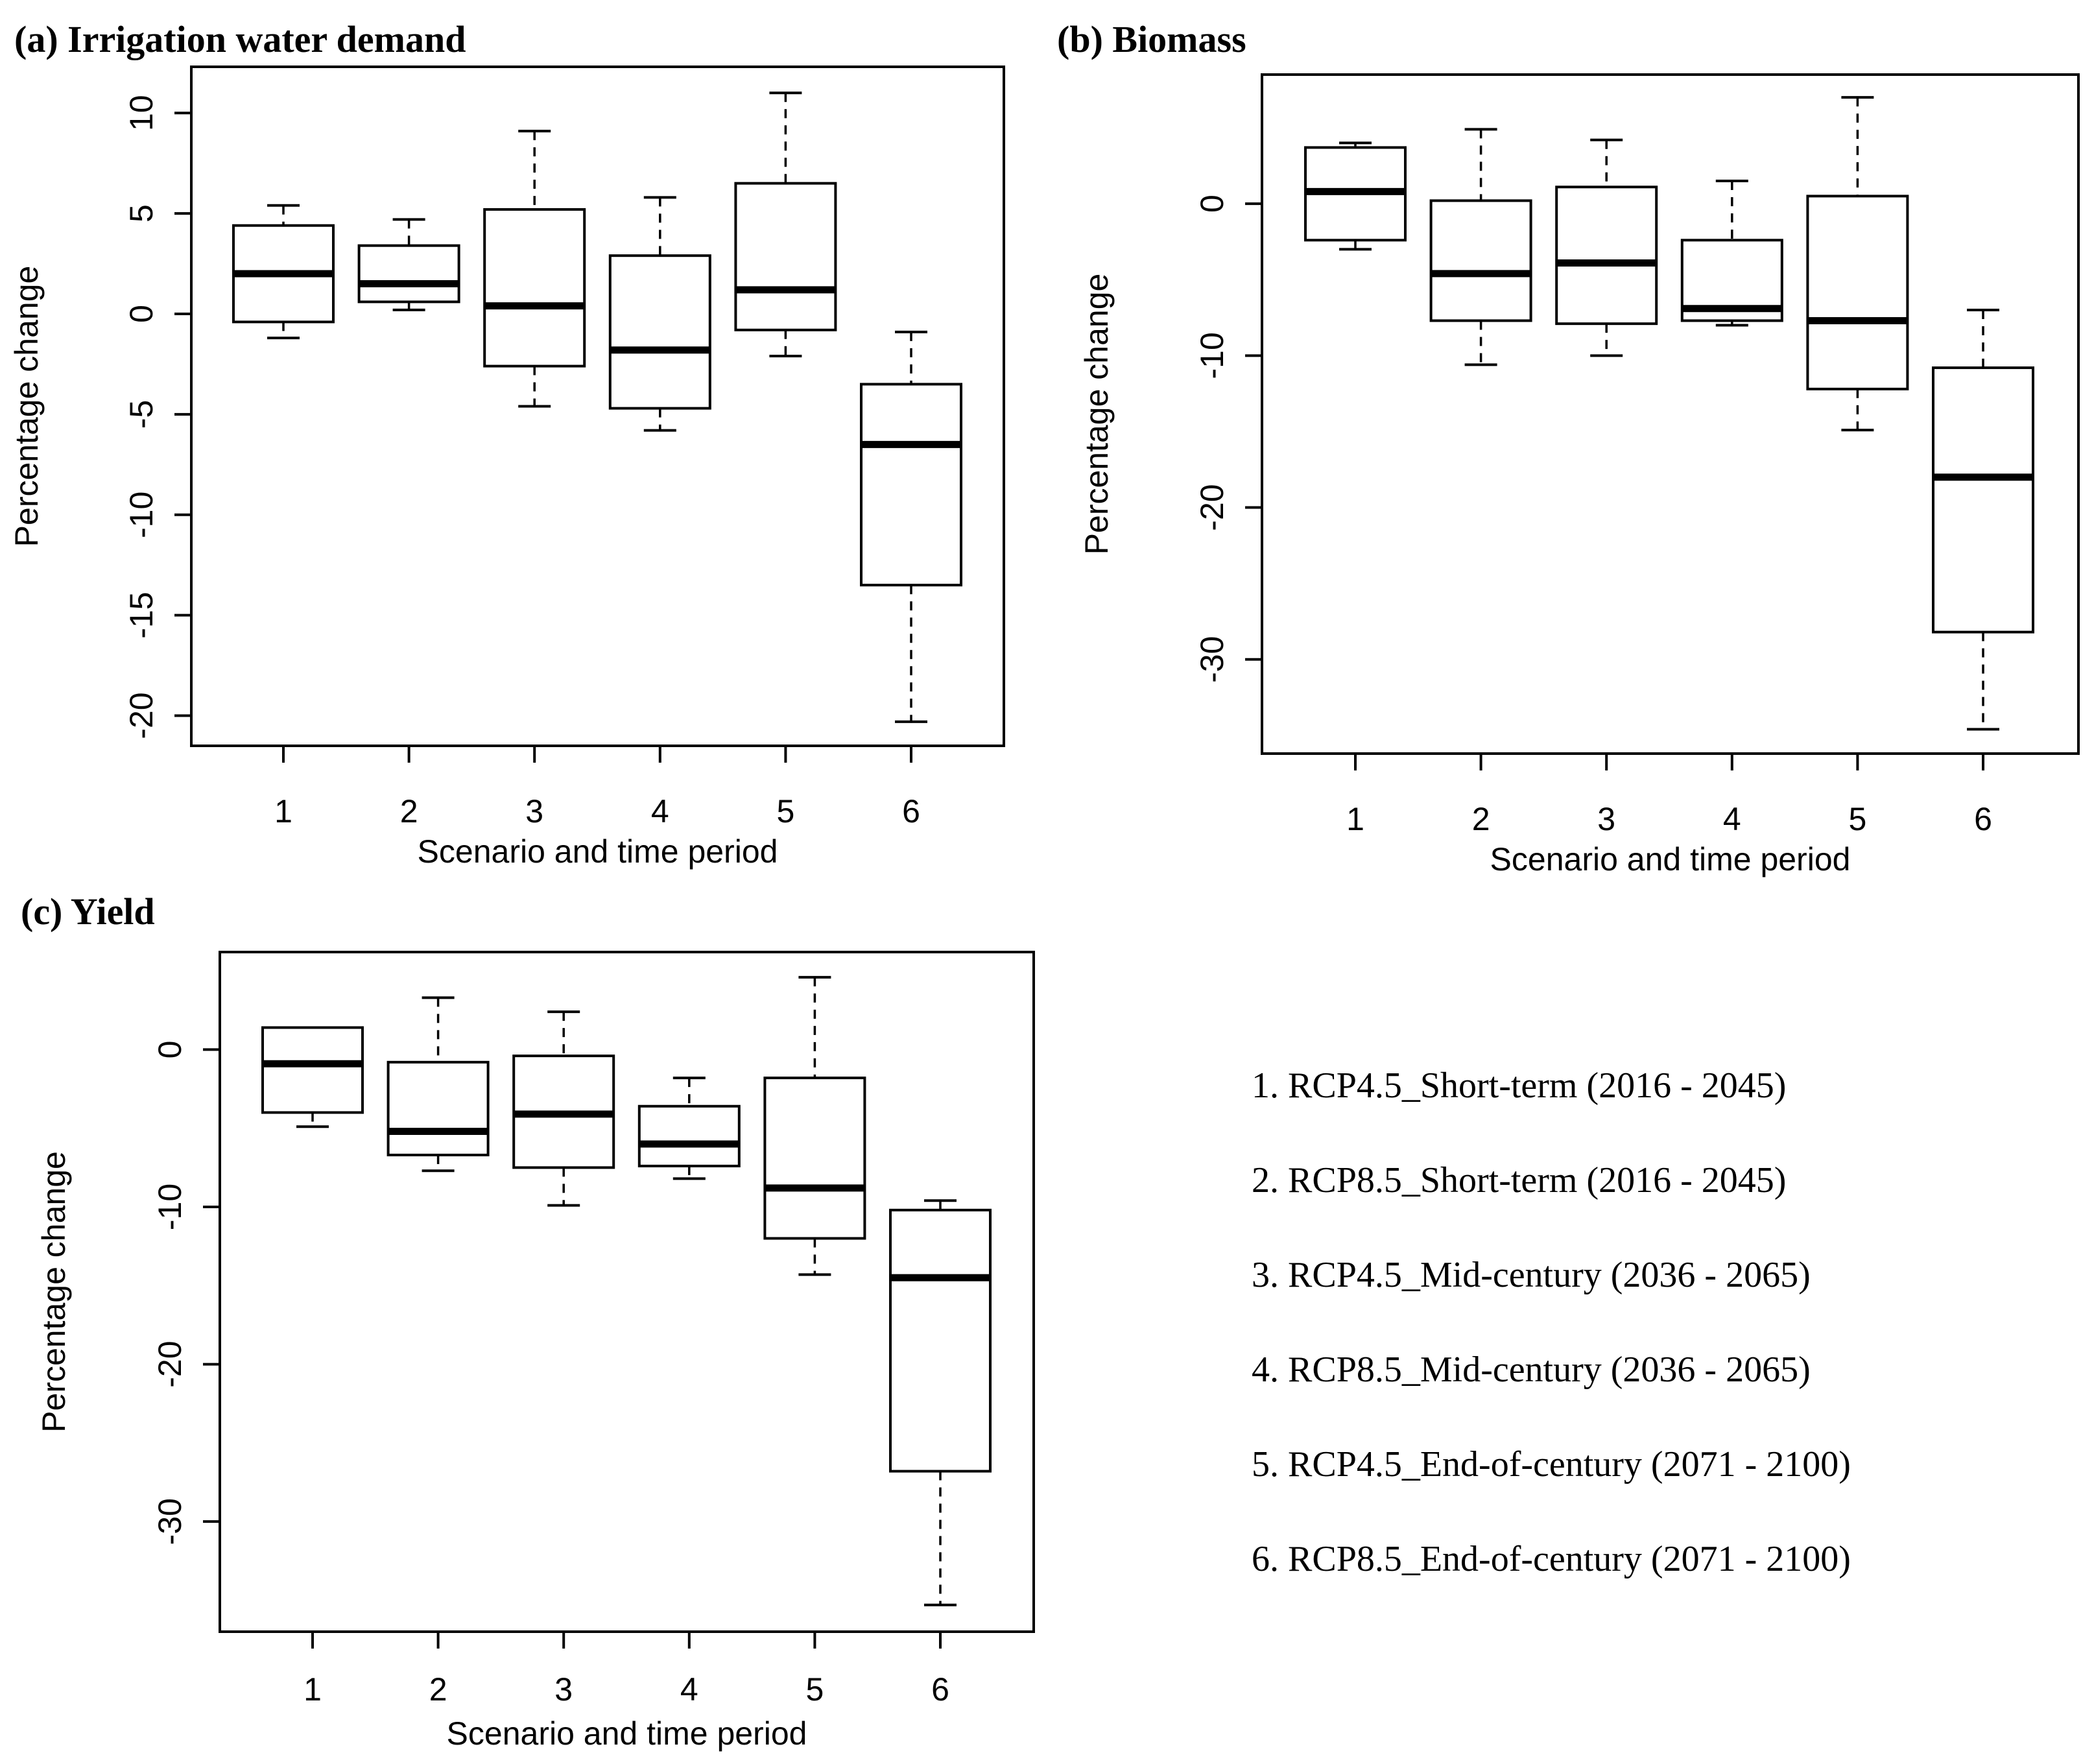 The height and width of the screenshot is (1764, 2094). What do you see at coordinates (1552, 1464) in the screenshot?
I see `legend-item: 5. RCP4.5_End-of-century (2071 - 2100)` at bounding box center [1552, 1464].